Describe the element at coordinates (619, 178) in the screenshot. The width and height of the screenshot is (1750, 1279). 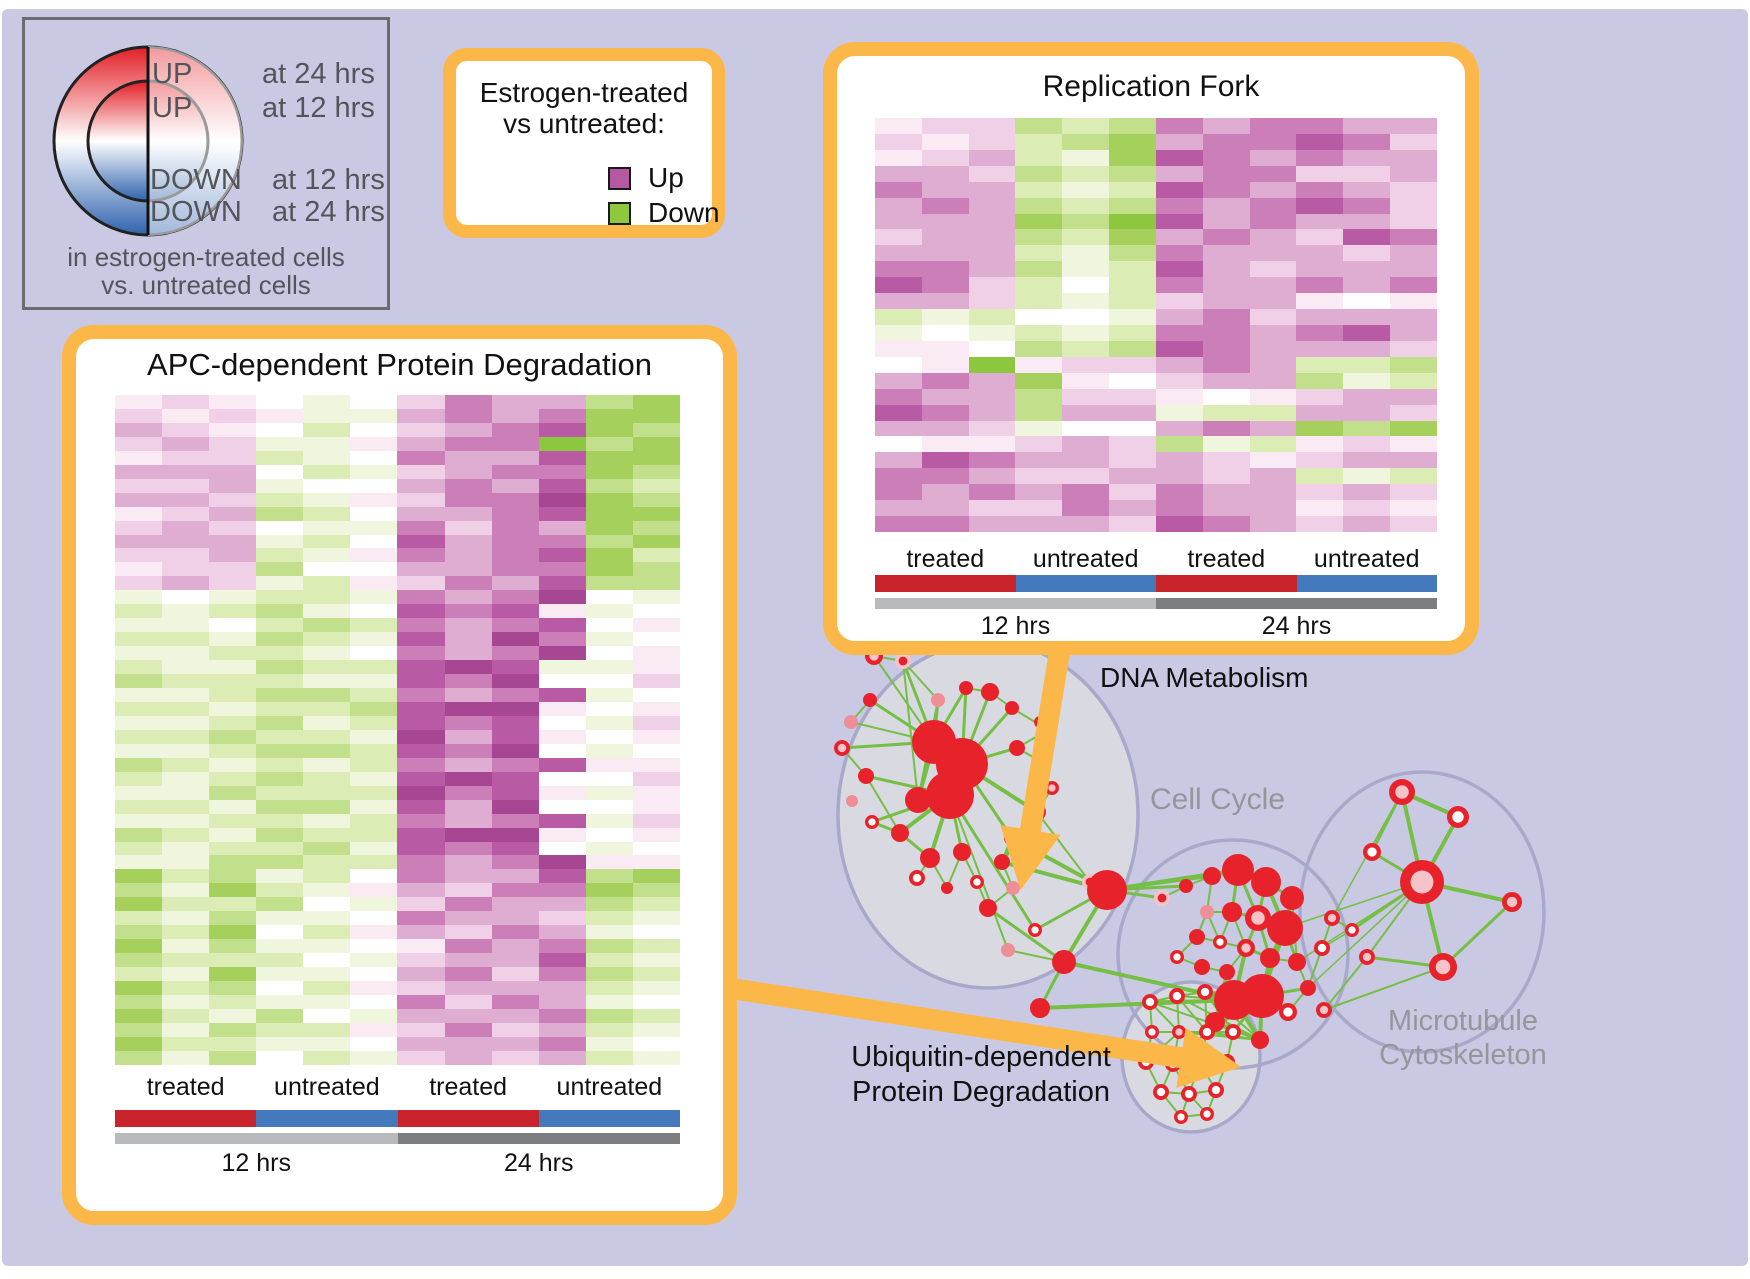
I see `up-swatch` at that location.